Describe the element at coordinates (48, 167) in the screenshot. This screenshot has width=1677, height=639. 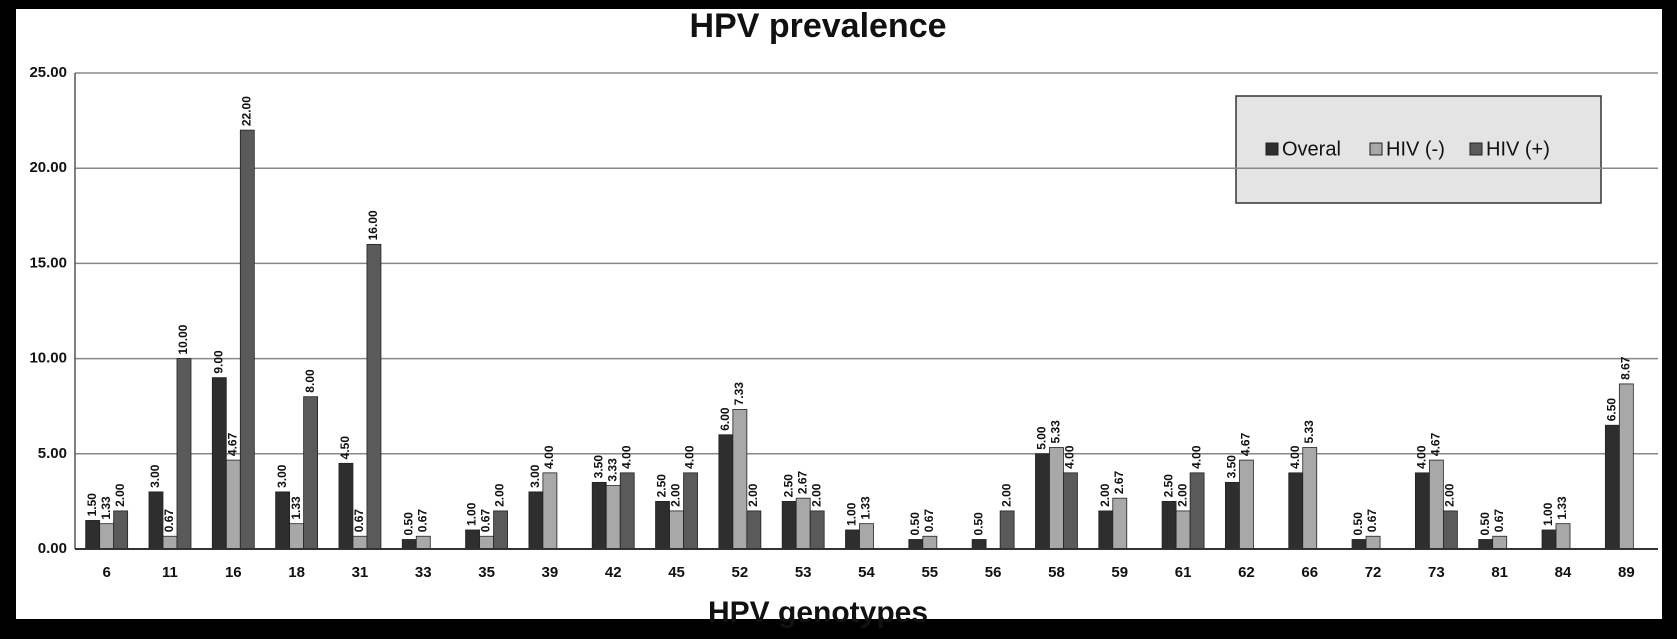
I see `y-tick-label: 20.00` at that location.